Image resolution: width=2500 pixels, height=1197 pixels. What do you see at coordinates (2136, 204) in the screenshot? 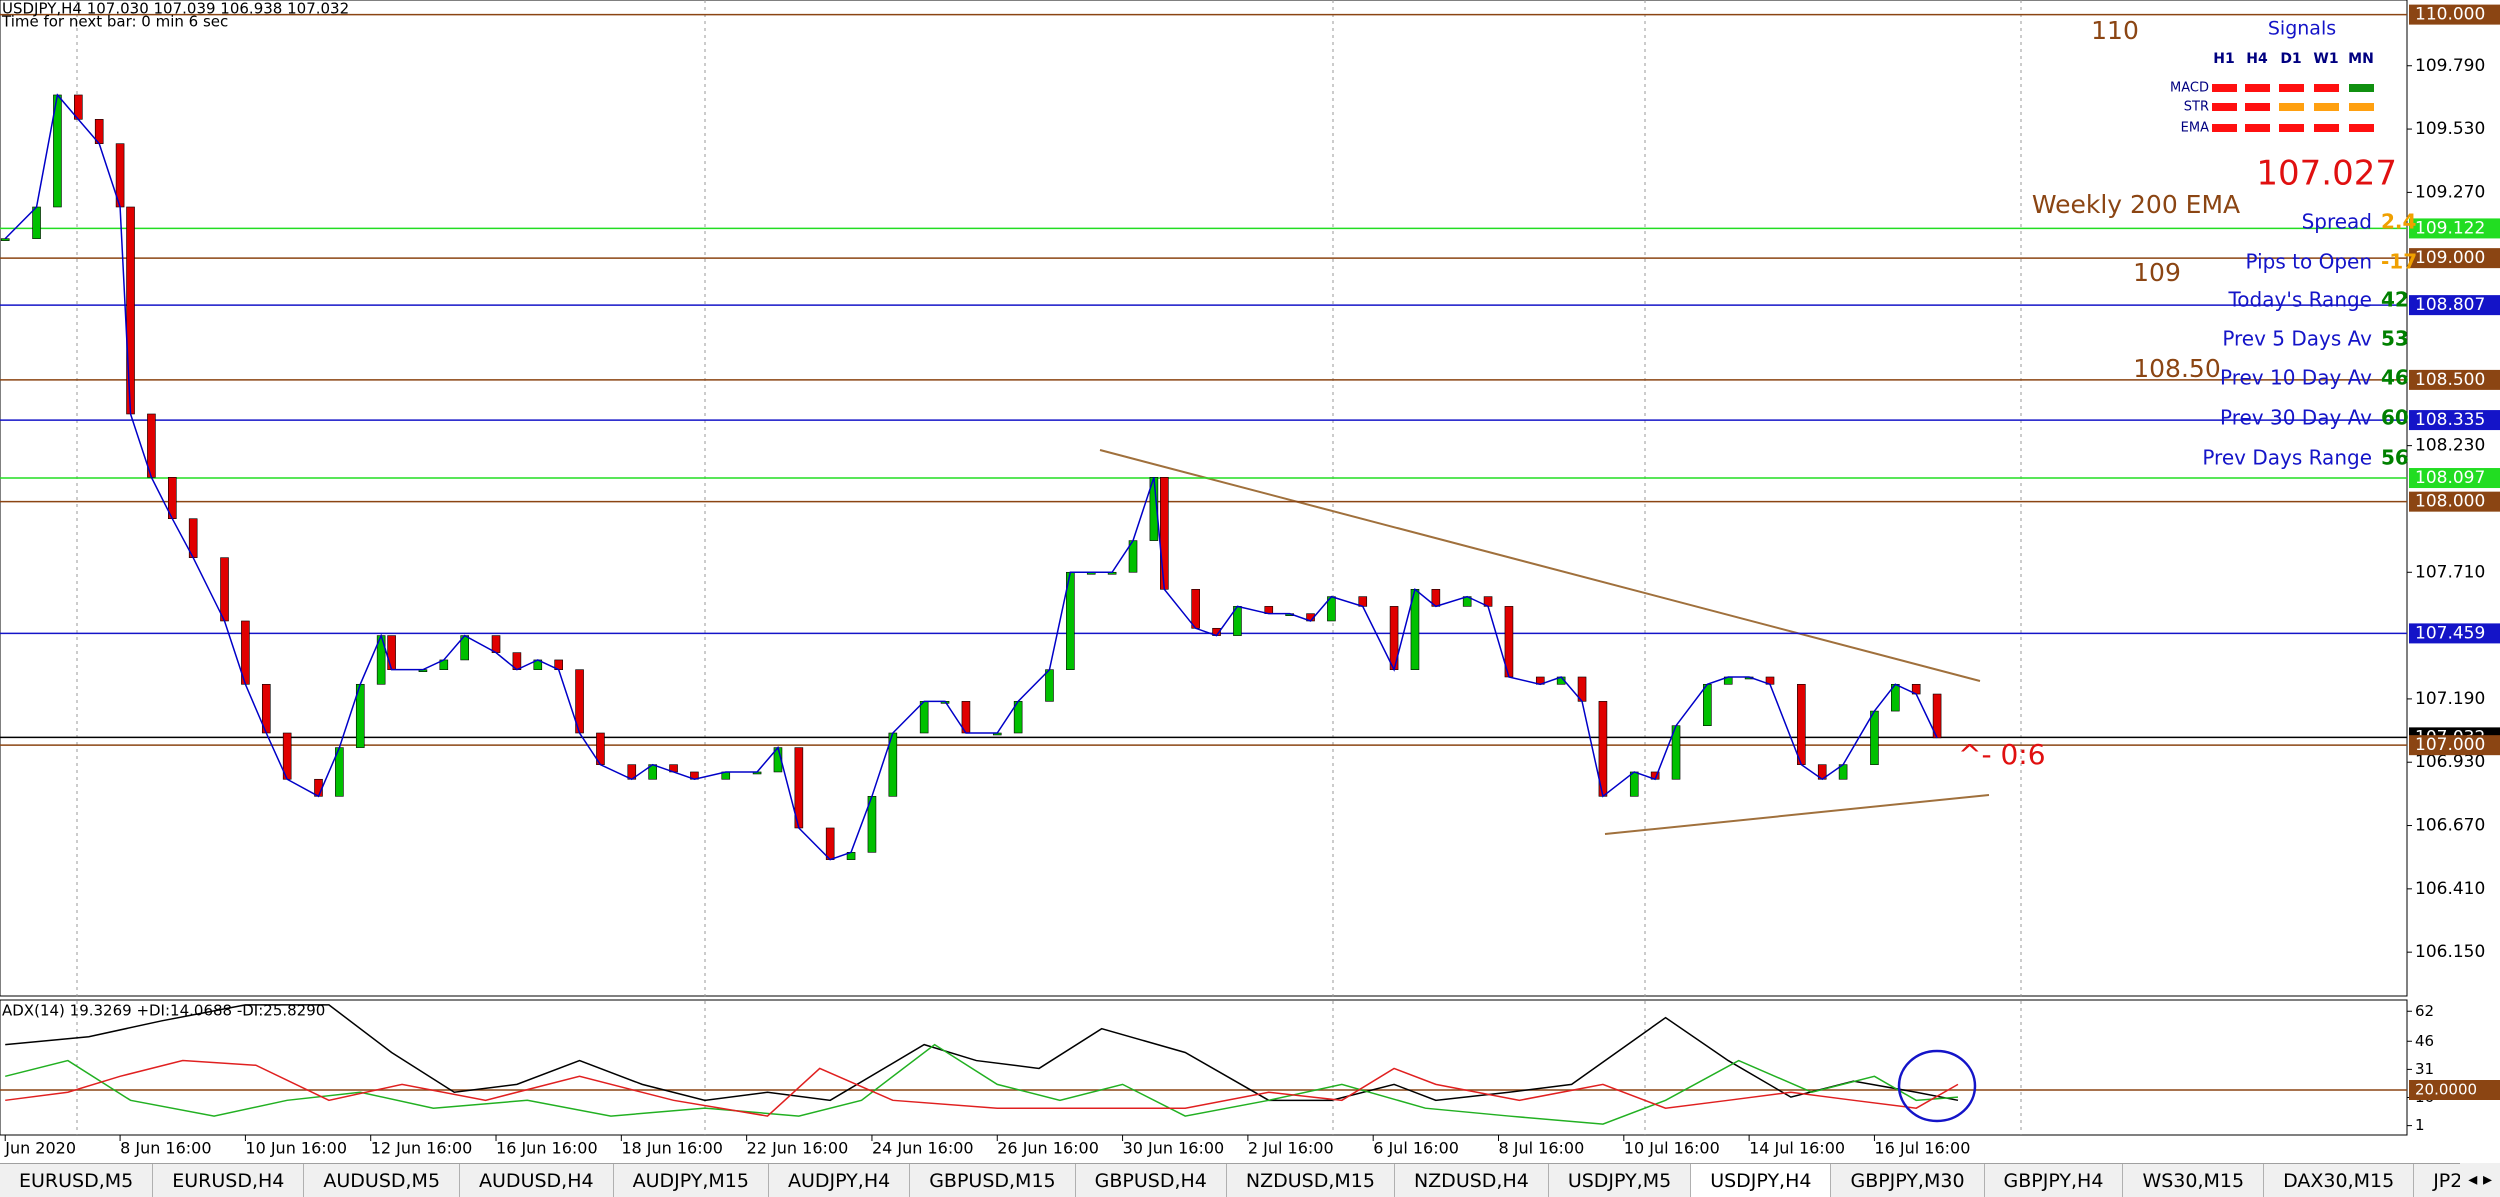
I see `ema-note: Weekly 200 EMA` at bounding box center [2136, 204].